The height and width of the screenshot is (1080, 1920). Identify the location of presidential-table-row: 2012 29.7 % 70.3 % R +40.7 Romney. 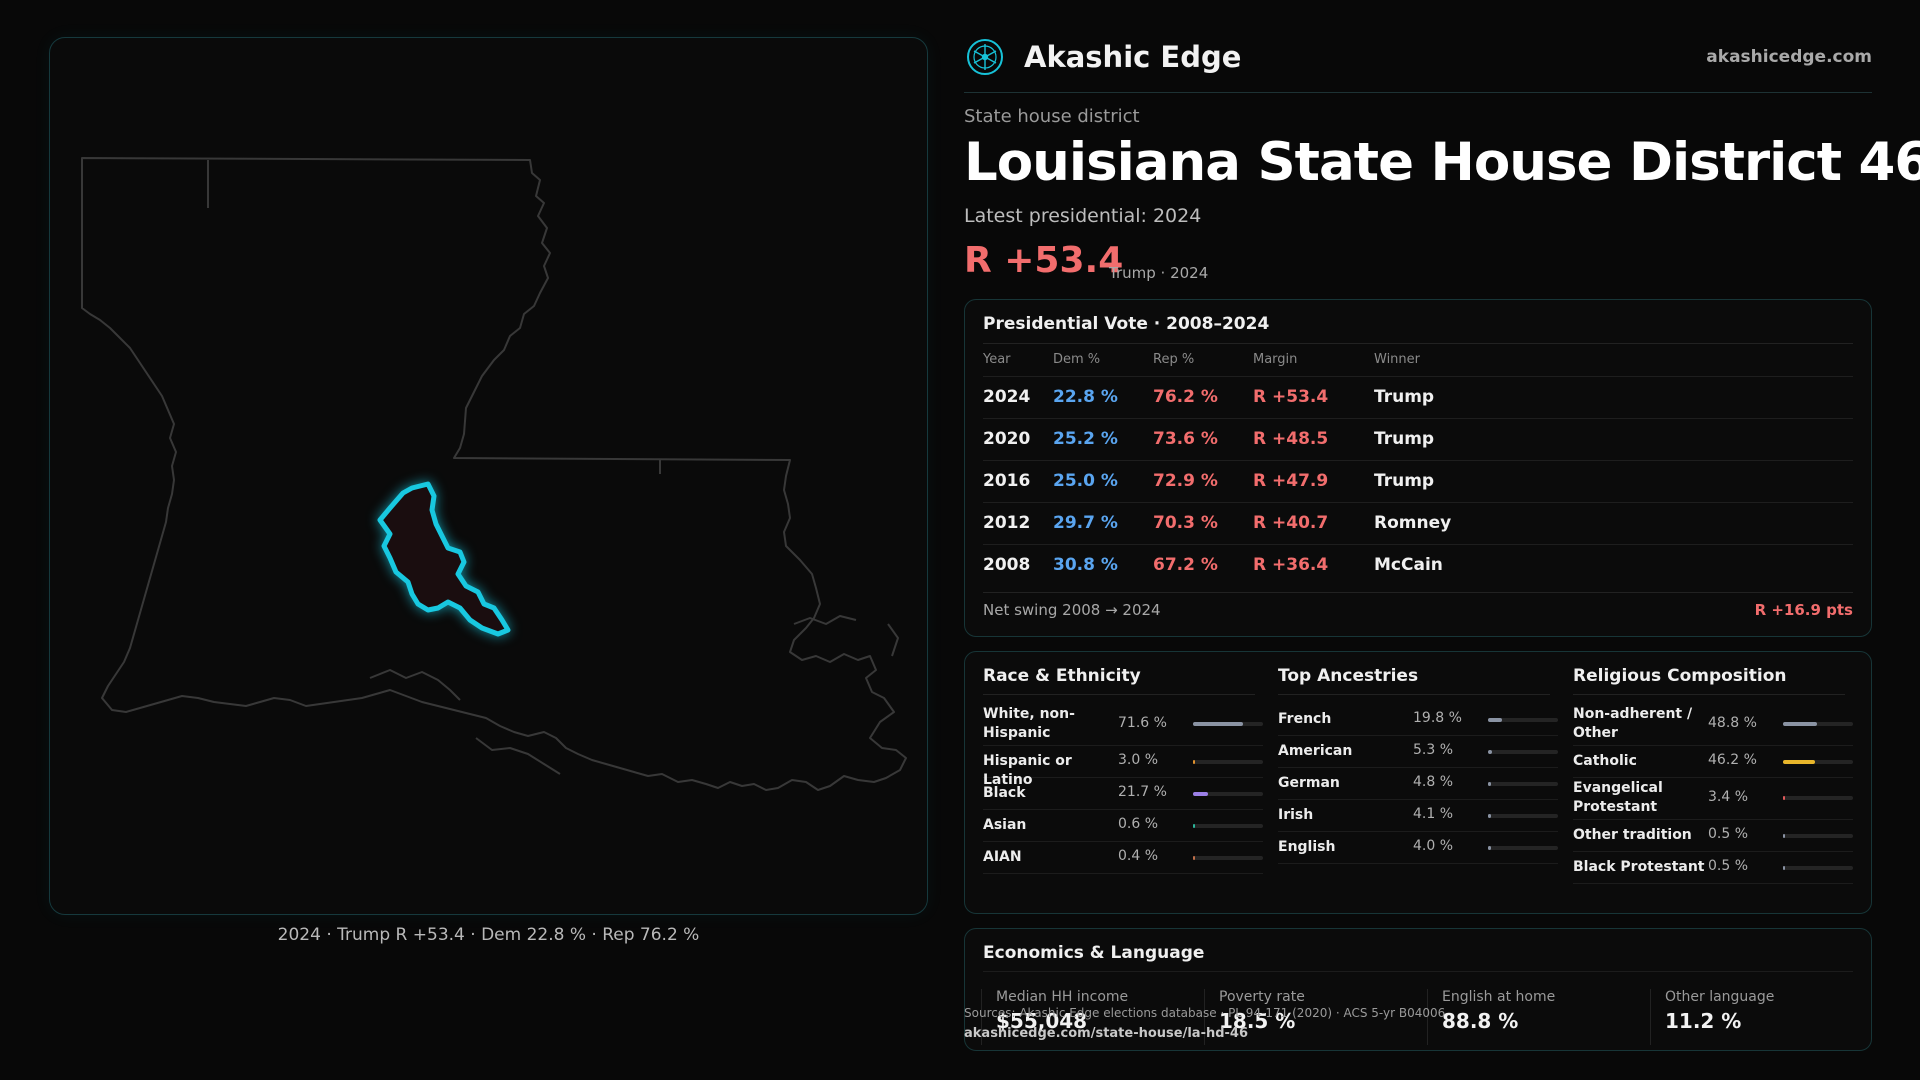
(1418, 523).